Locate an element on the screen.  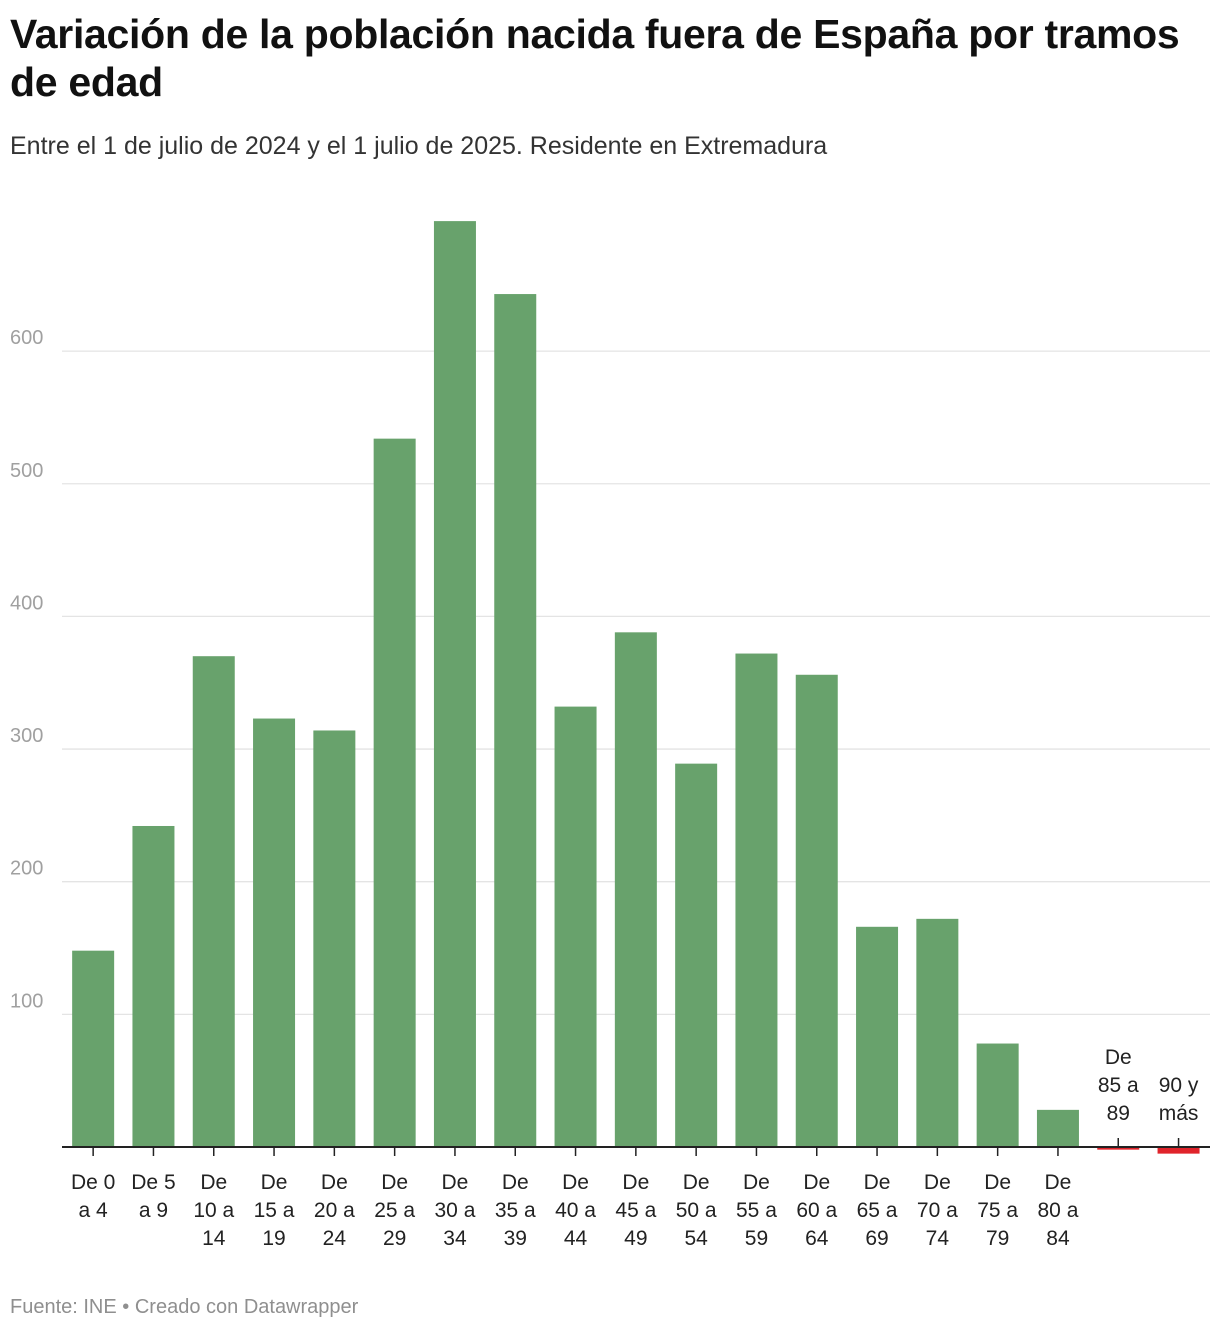
x-tick-label: 75 a is located at coordinates (997, 1210).